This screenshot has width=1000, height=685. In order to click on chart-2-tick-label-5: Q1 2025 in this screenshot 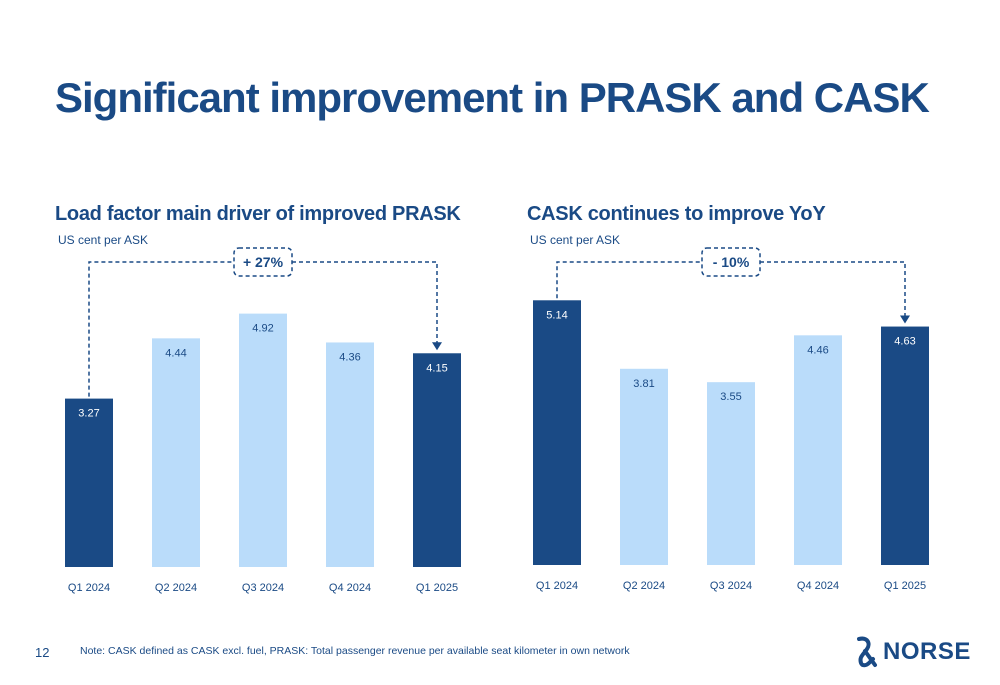, I will do `click(905, 586)`.